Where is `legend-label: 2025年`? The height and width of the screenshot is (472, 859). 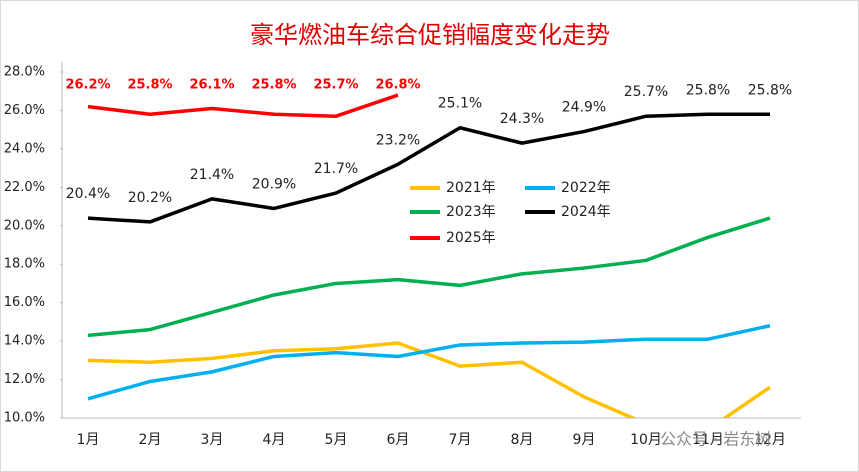 legend-label: 2025年 is located at coordinates (471, 238).